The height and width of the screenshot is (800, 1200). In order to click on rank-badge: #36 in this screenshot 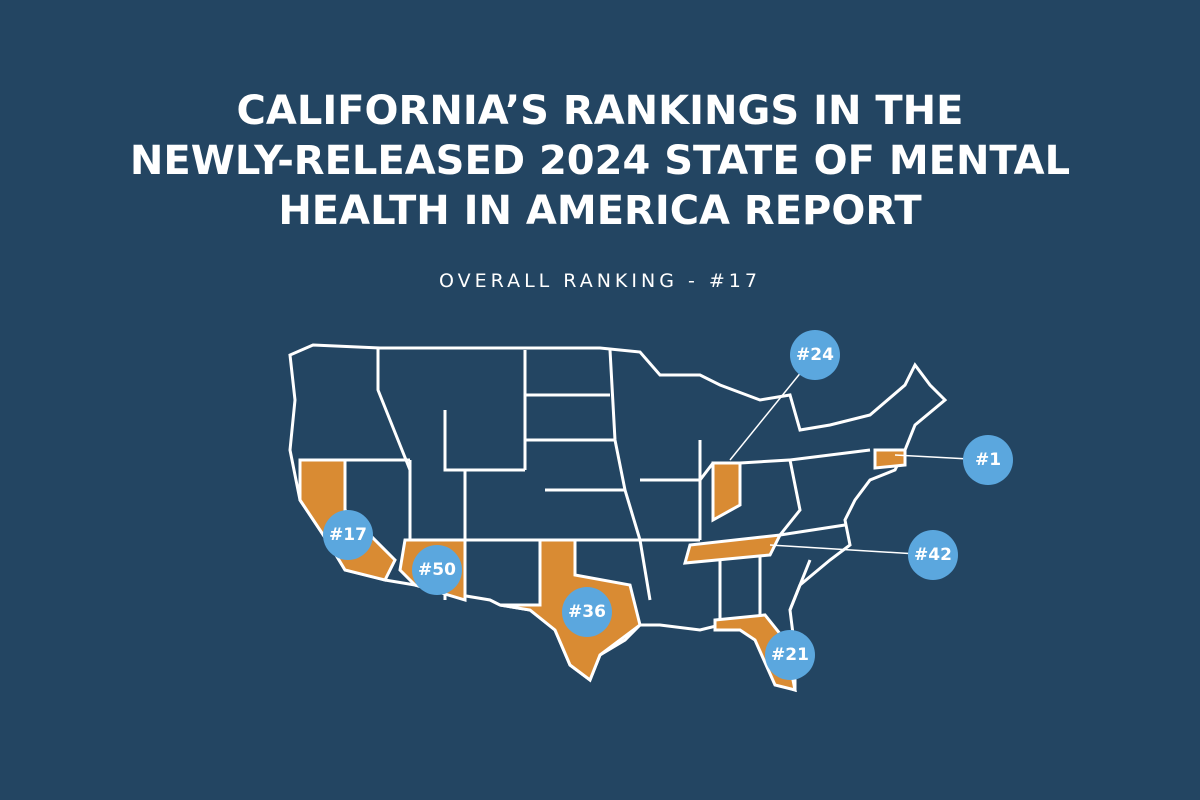, I will do `click(587, 612)`.